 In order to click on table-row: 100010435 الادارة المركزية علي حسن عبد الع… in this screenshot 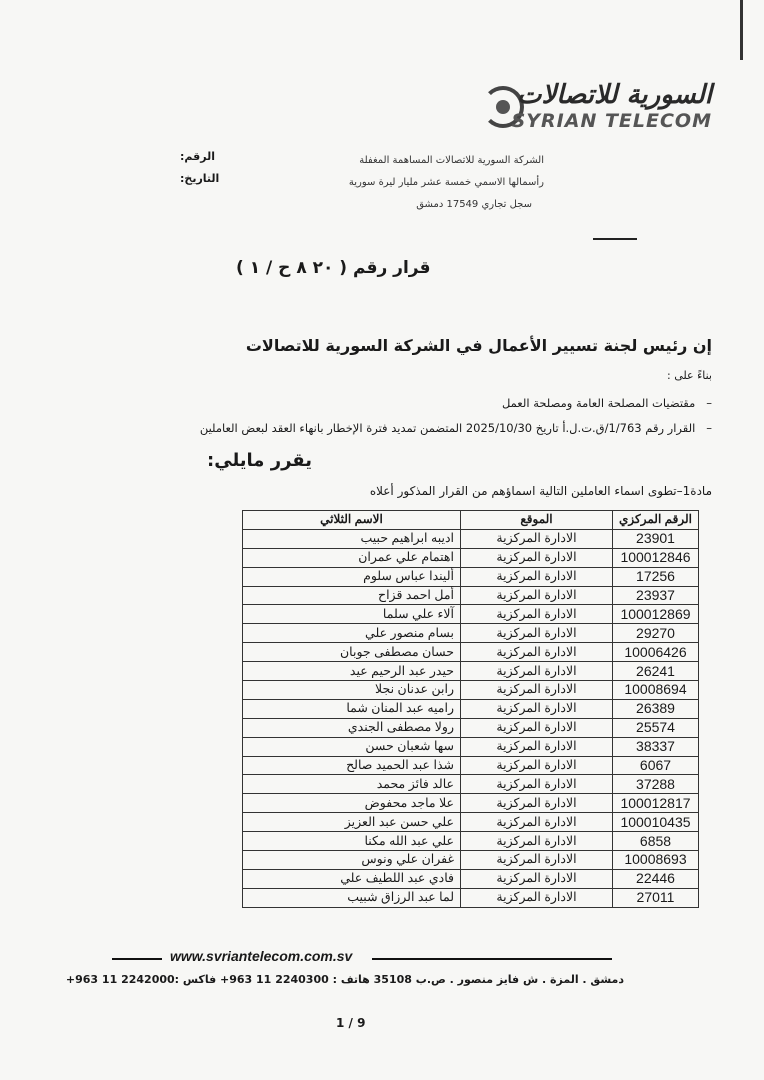, I will do `click(470, 822)`.